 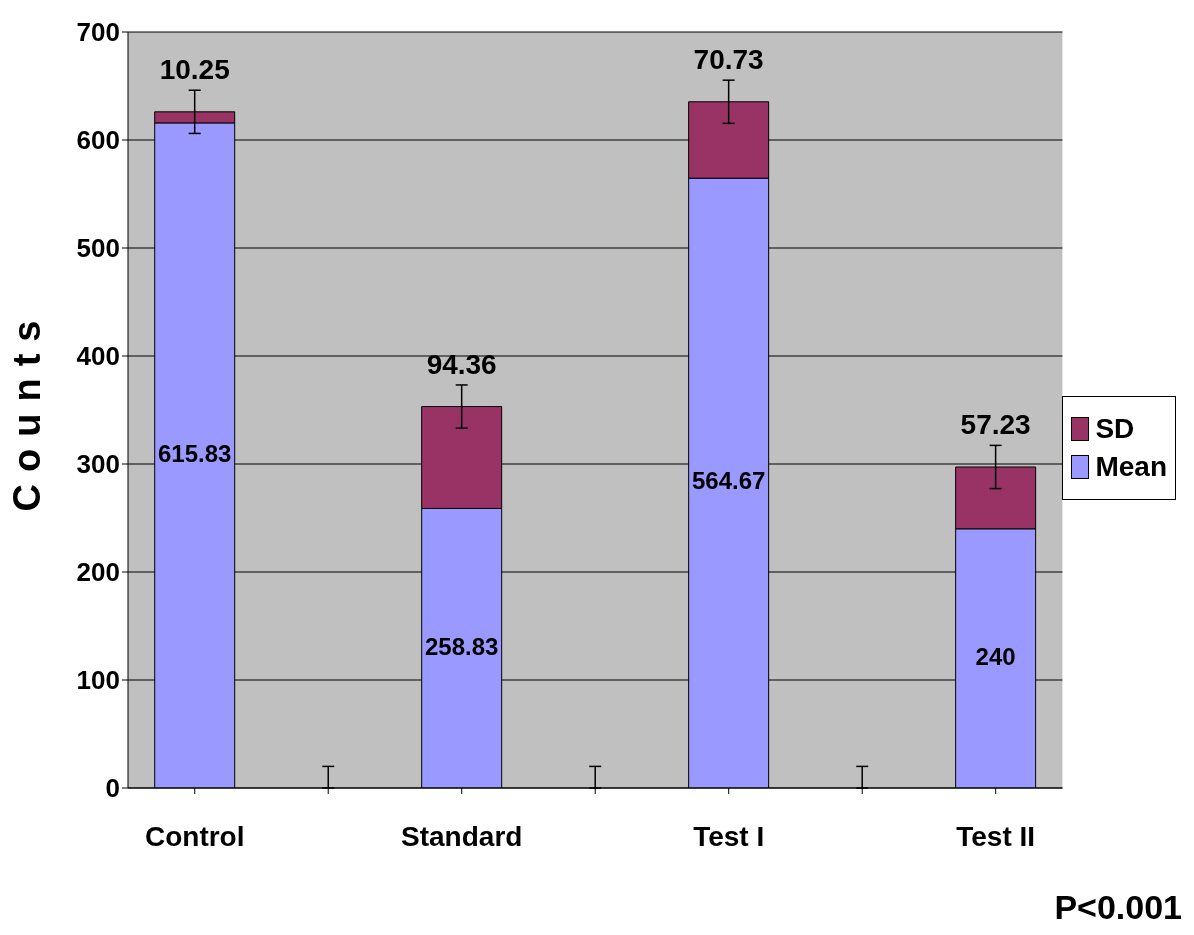 What do you see at coordinates (98, 356) in the screenshot?
I see `y-tick-label: 400` at bounding box center [98, 356].